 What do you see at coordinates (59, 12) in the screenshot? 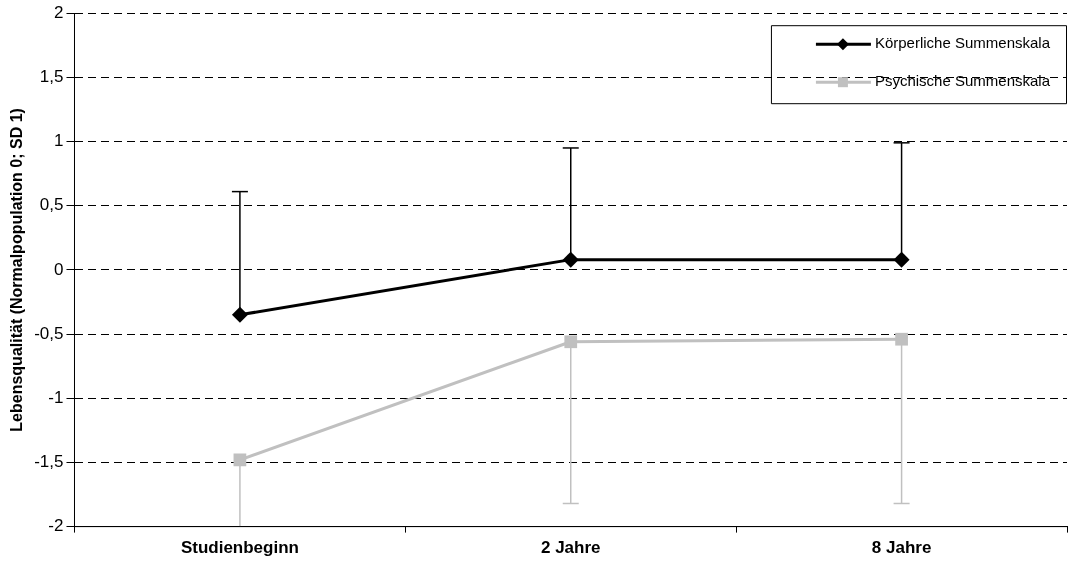
I see `y-tick-label: 2` at bounding box center [59, 12].